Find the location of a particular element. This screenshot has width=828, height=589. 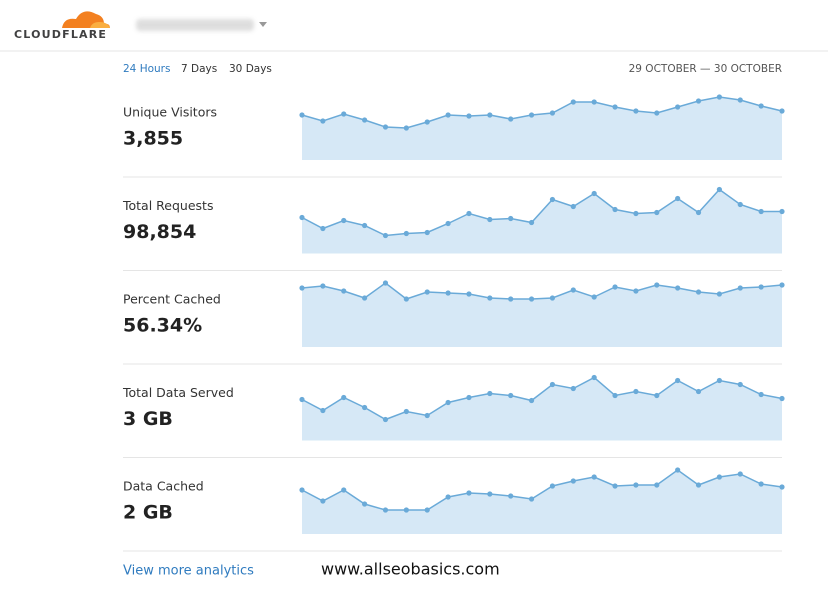

metric-row: Total Data Served 3 GB is located at coordinates (453, 416).